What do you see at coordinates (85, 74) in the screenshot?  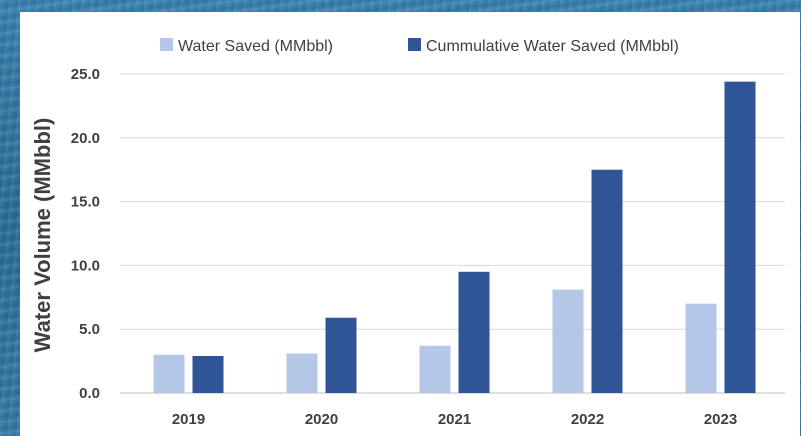 I see `y-tick-label: 25.0` at bounding box center [85, 74].